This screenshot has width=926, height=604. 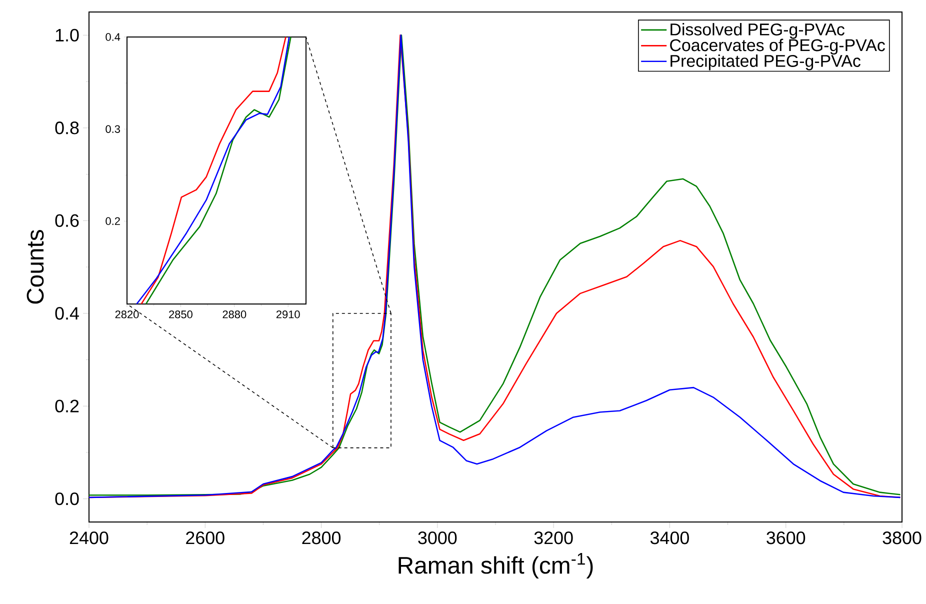 I want to click on y-tick-label: 0.0, so click(x=67, y=499).